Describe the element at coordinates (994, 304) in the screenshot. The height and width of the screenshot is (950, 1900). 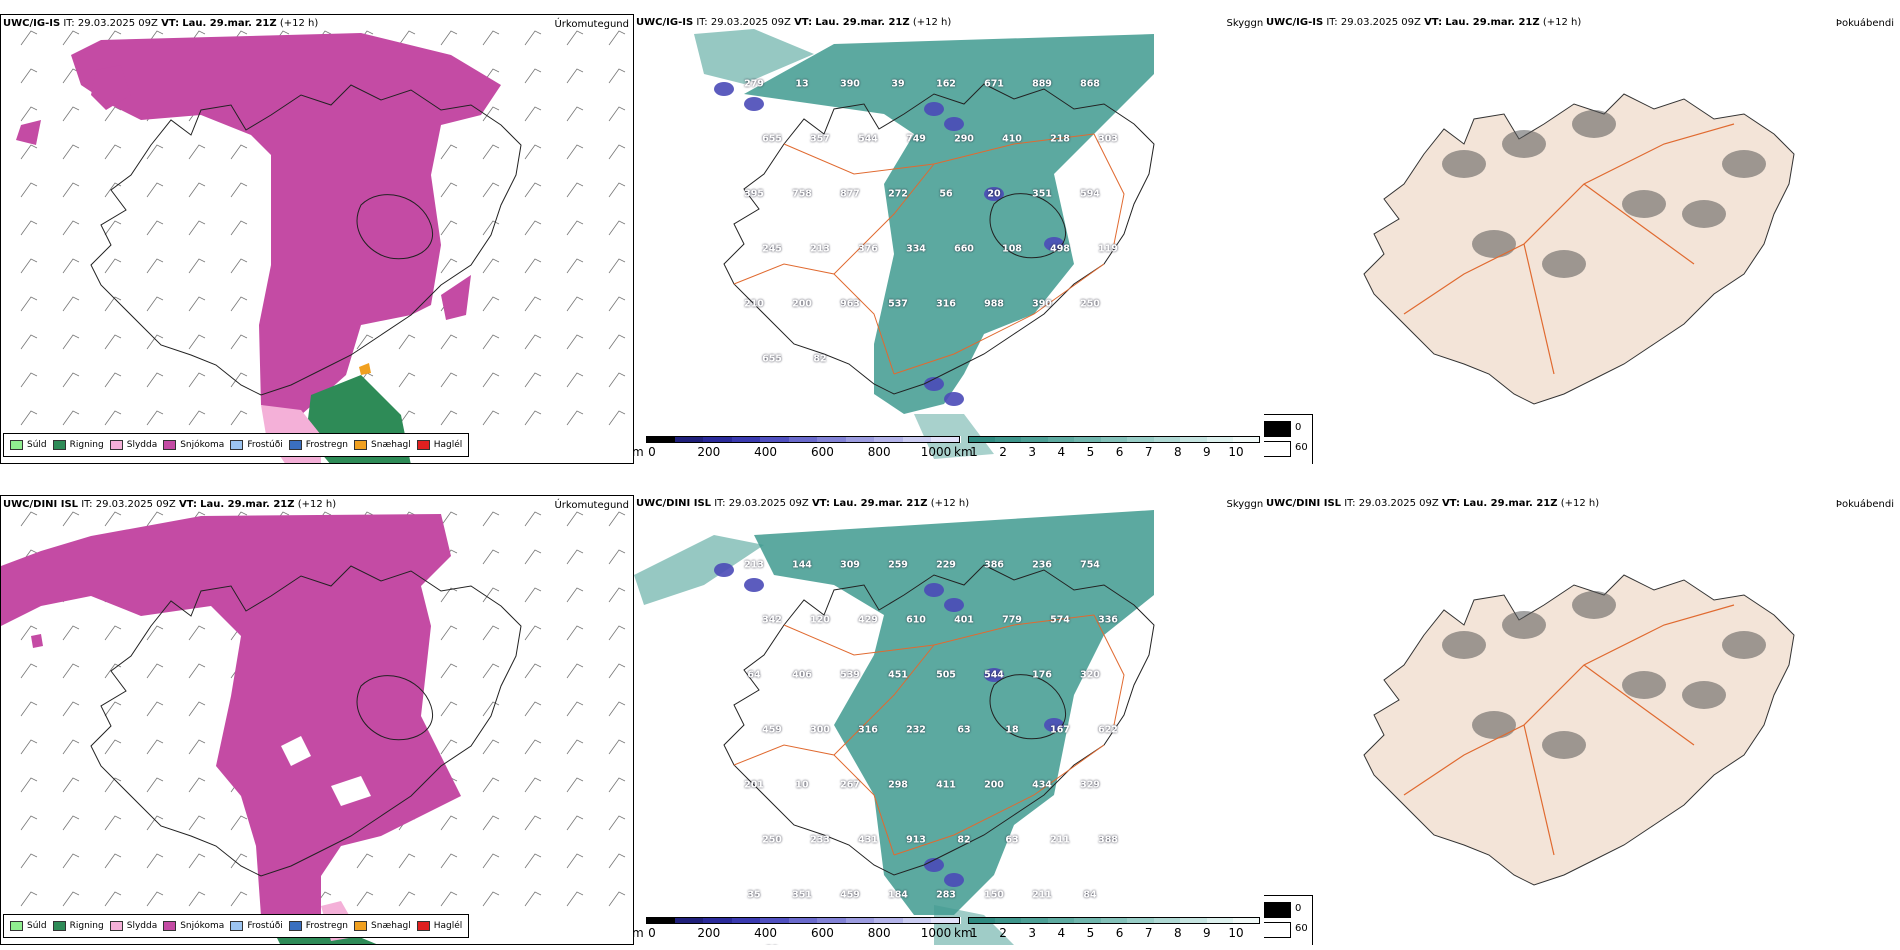
I see `peak-height-label: 988` at that location.